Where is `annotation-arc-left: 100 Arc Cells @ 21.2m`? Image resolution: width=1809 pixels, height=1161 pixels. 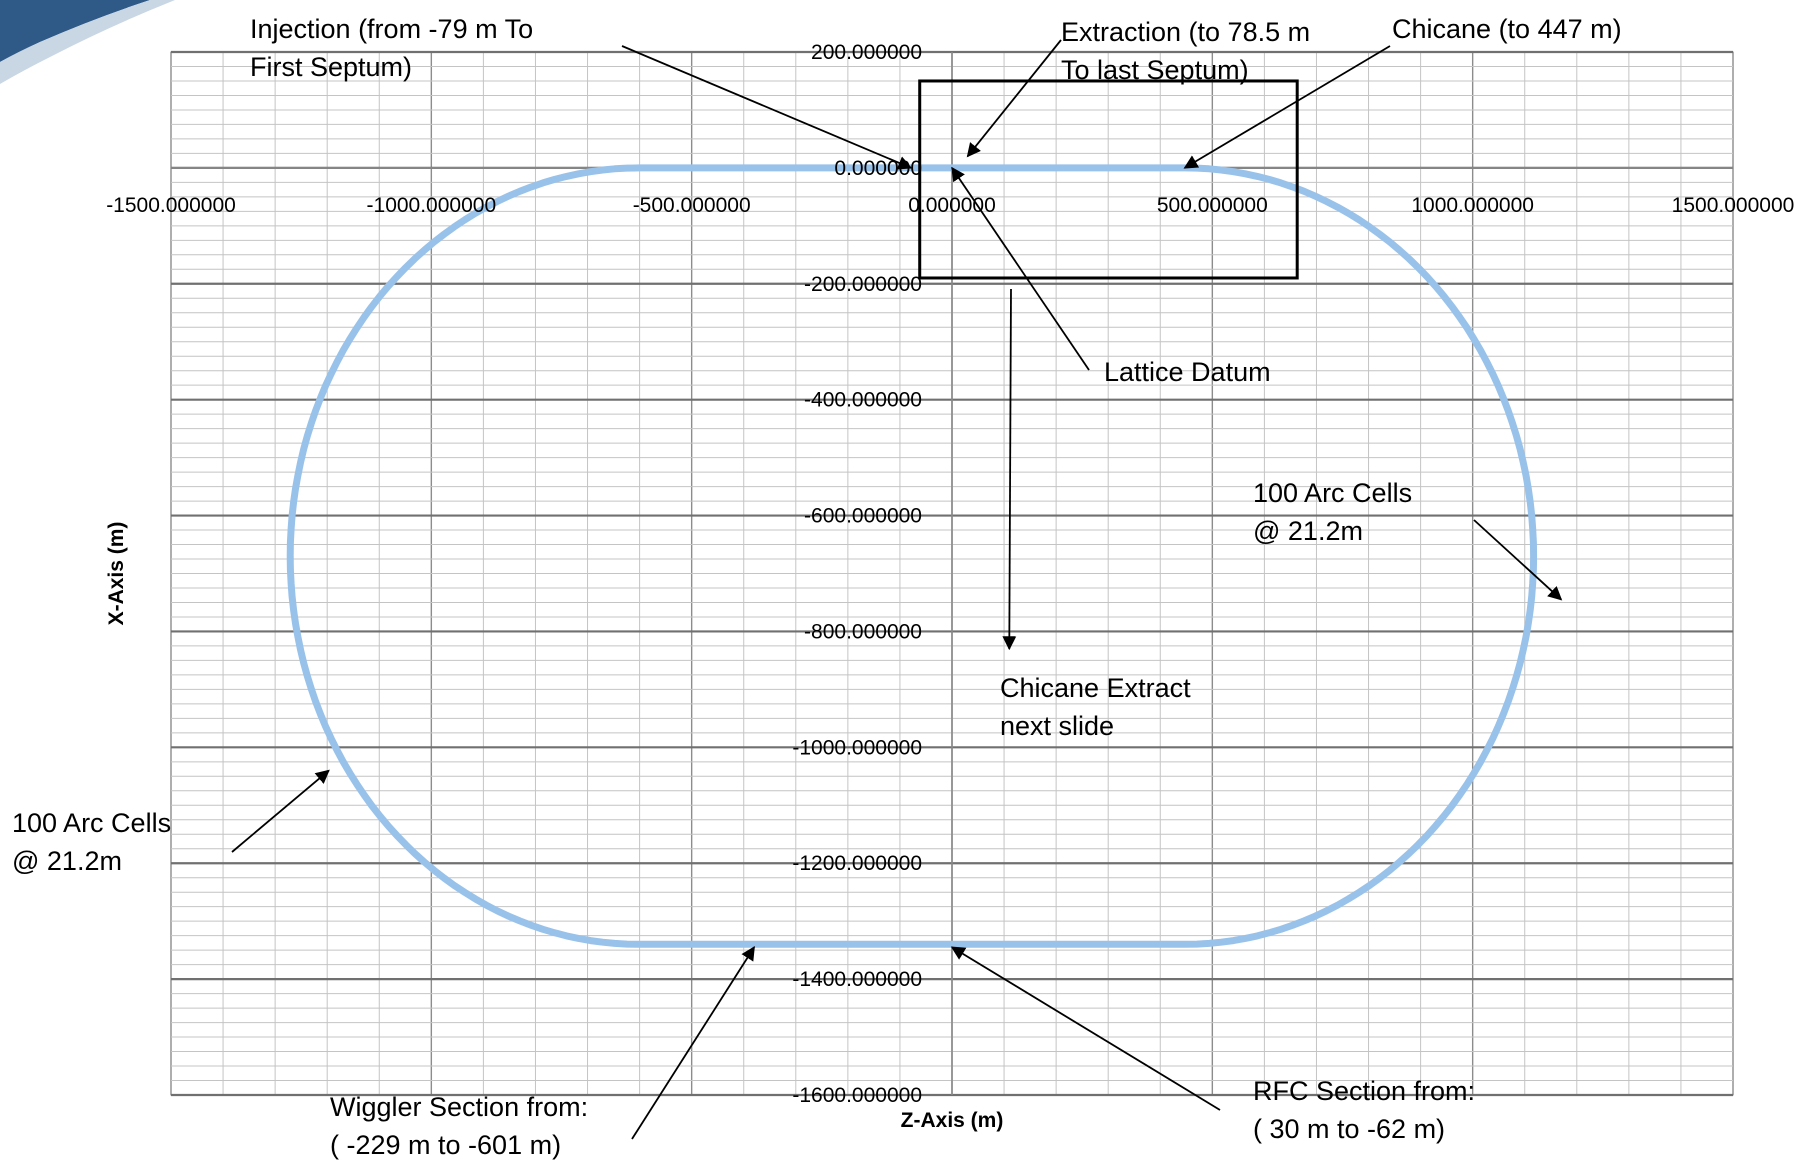
annotation-arc-left: 100 Arc Cells @ 21.2m is located at coordinates (171, 822).